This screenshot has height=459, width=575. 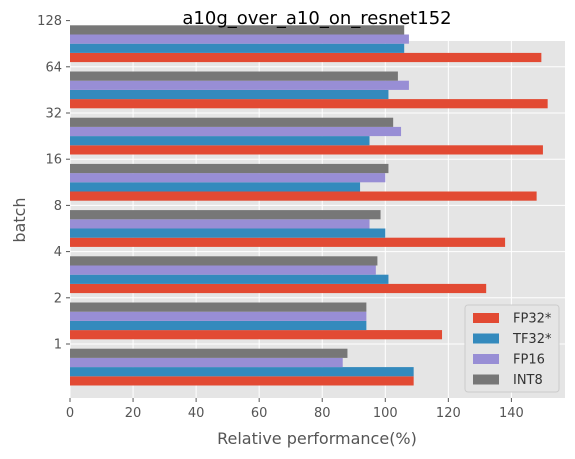 What do you see at coordinates (58, 298) in the screenshot?
I see `y-tick-label: 2` at bounding box center [58, 298].